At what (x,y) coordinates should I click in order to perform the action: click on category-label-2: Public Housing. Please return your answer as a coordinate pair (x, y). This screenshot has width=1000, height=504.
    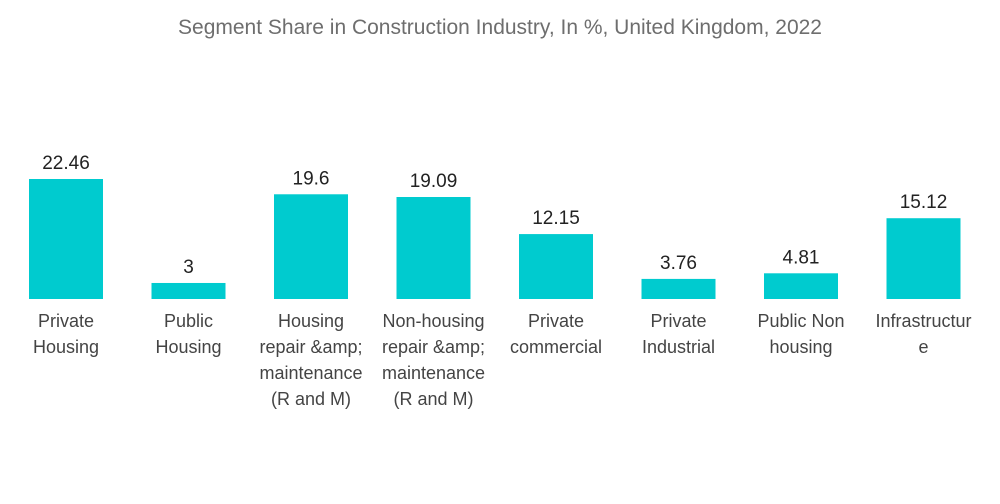
    Looking at the image, I should click on (188, 334).